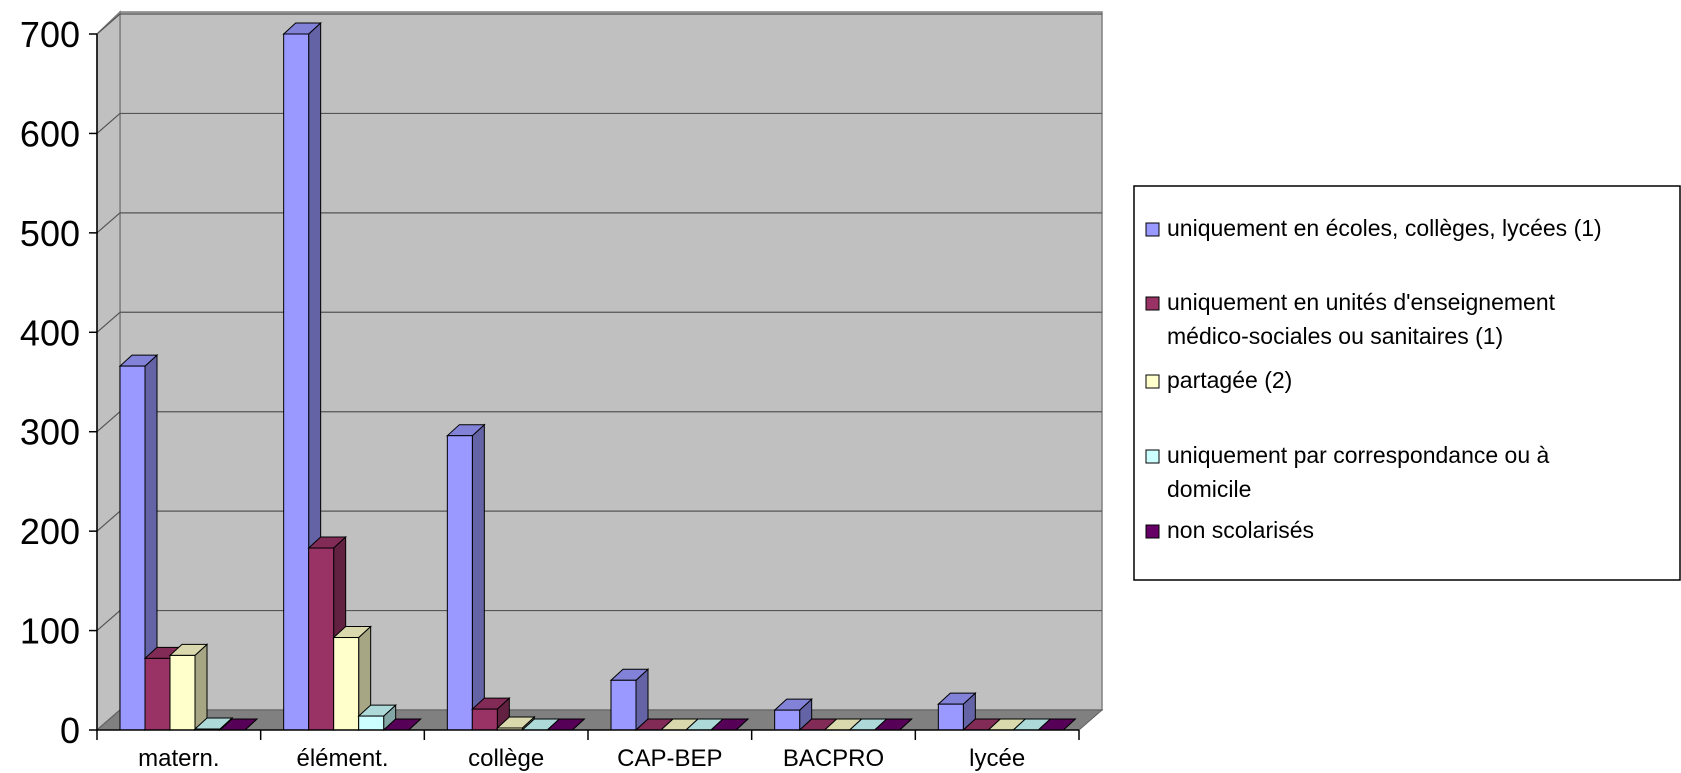 The height and width of the screenshot is (773, 1681). What do you see at coordinates (833, 758) in the screenshot?
I see `x-tick-label: BACPRO` at bounding box center [833, 758].